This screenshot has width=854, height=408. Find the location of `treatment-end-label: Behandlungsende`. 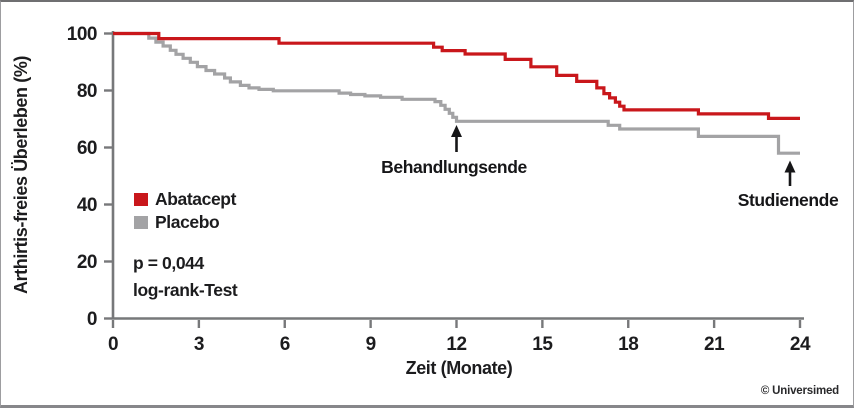

treatment-end-label: Behandlungsende is located at coordinates (454, 167).